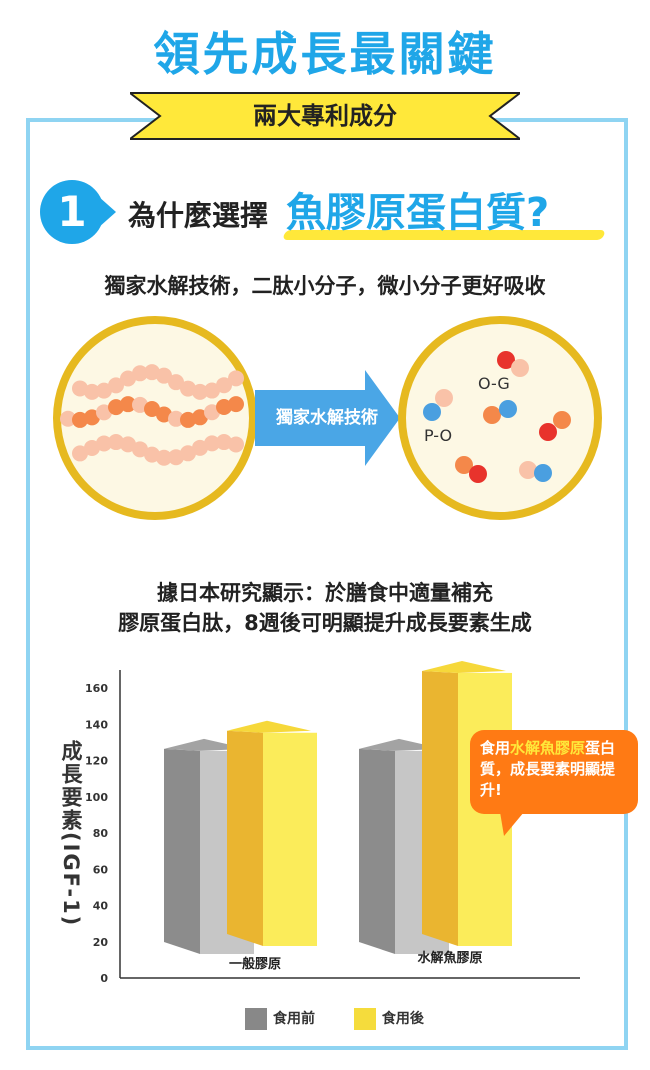 Image resolution: width=650 pixels, height=1070 pixels. I want to click on callout-post: 蛋白質，成長要素明顯提升!, so click(548, 769).